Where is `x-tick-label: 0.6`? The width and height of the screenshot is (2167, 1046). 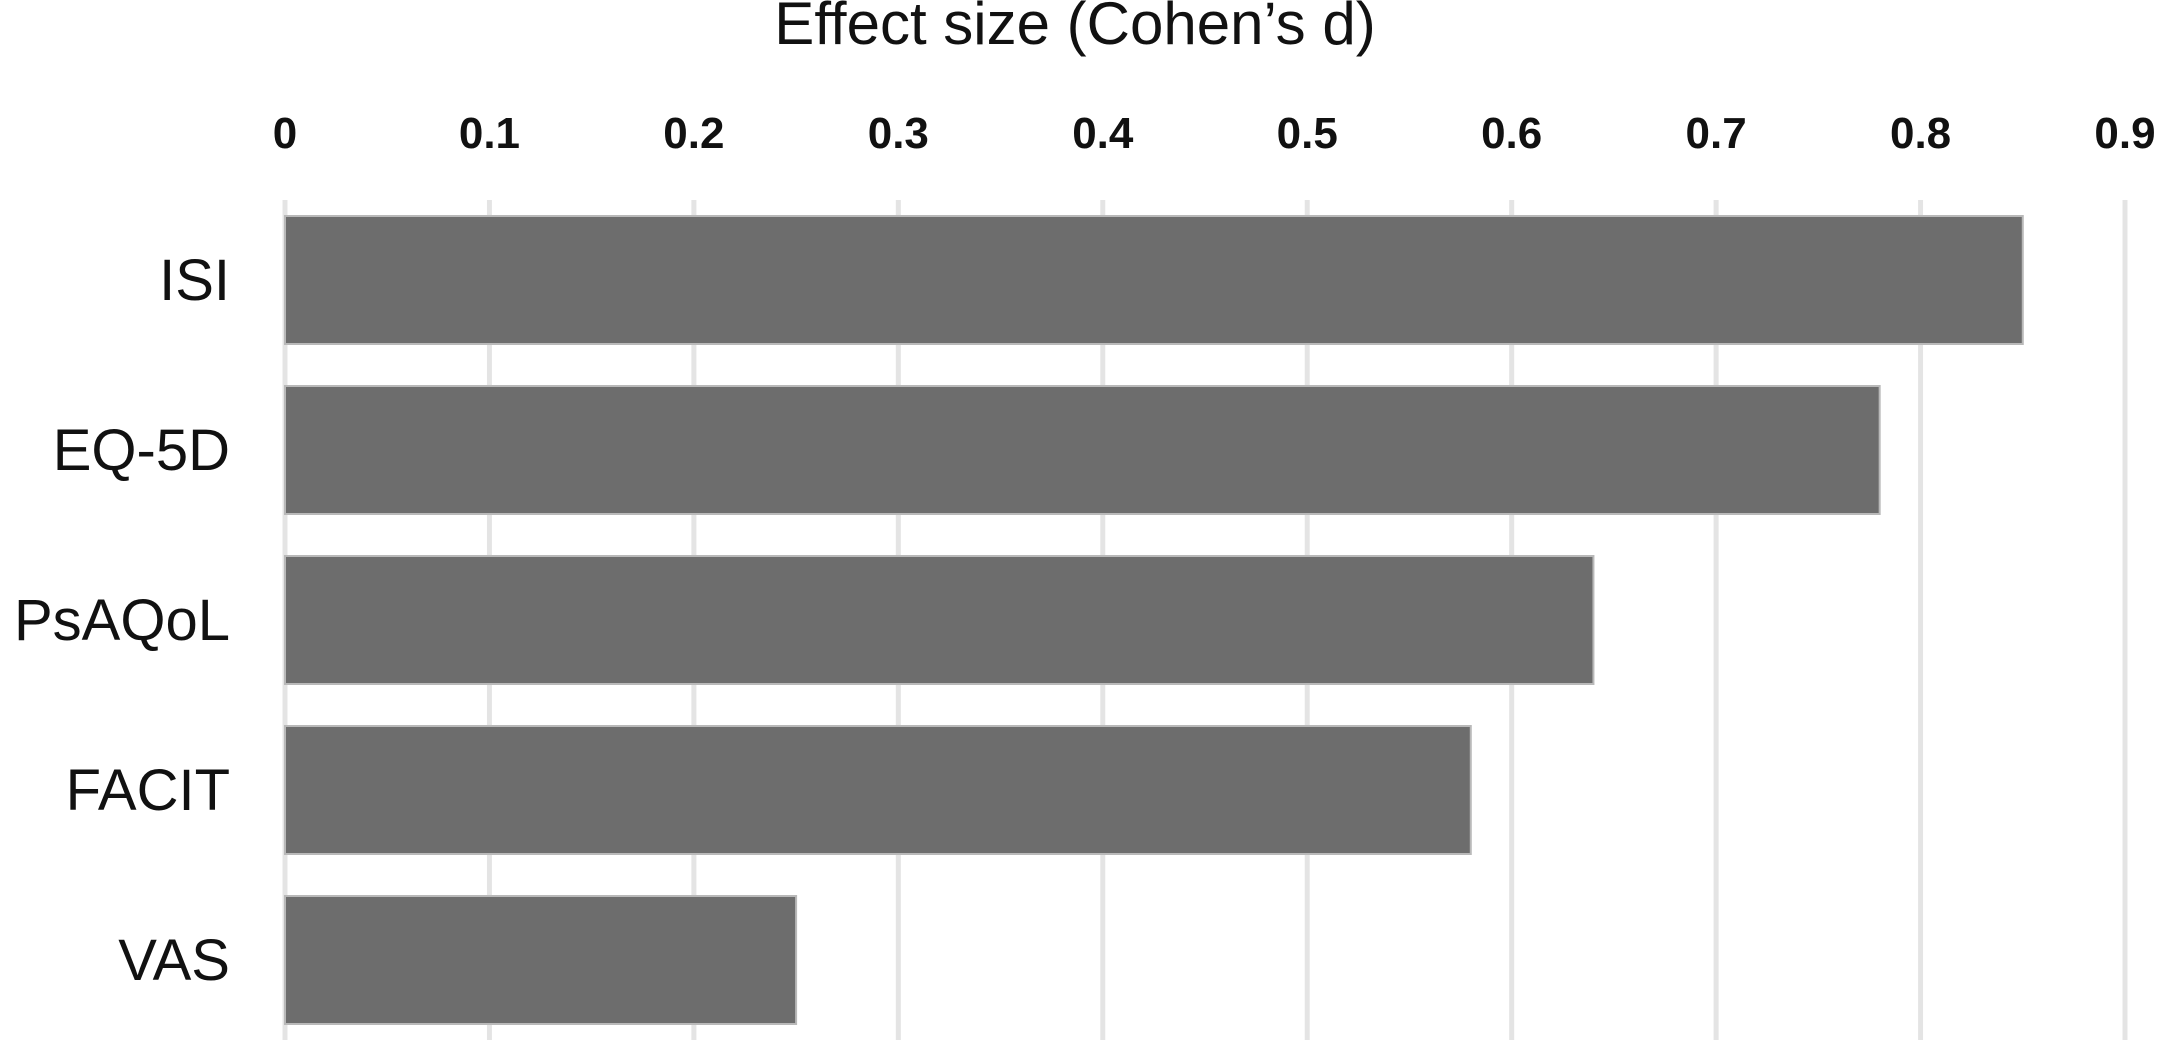
x-tick-label: 0.6 is located at coordinates (1511, 133).